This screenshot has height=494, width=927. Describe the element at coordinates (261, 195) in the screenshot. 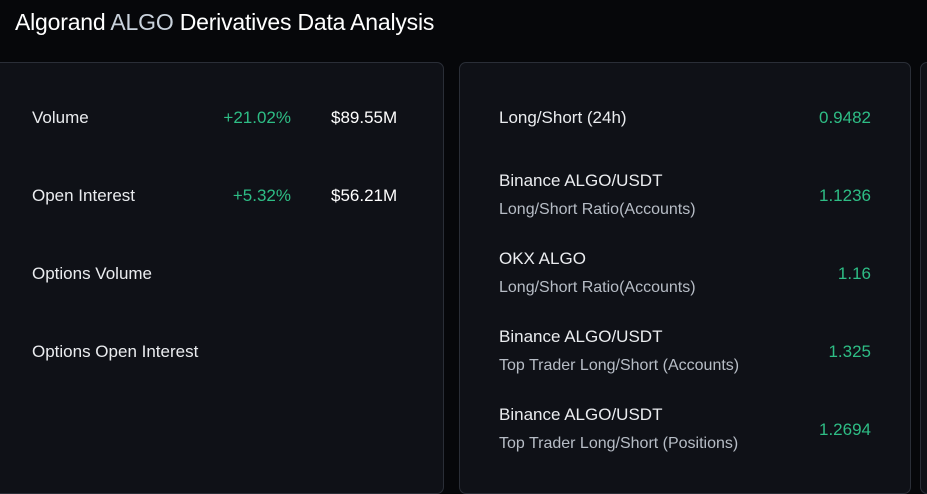

I see `open-interest-change: +5.32%` at that location.